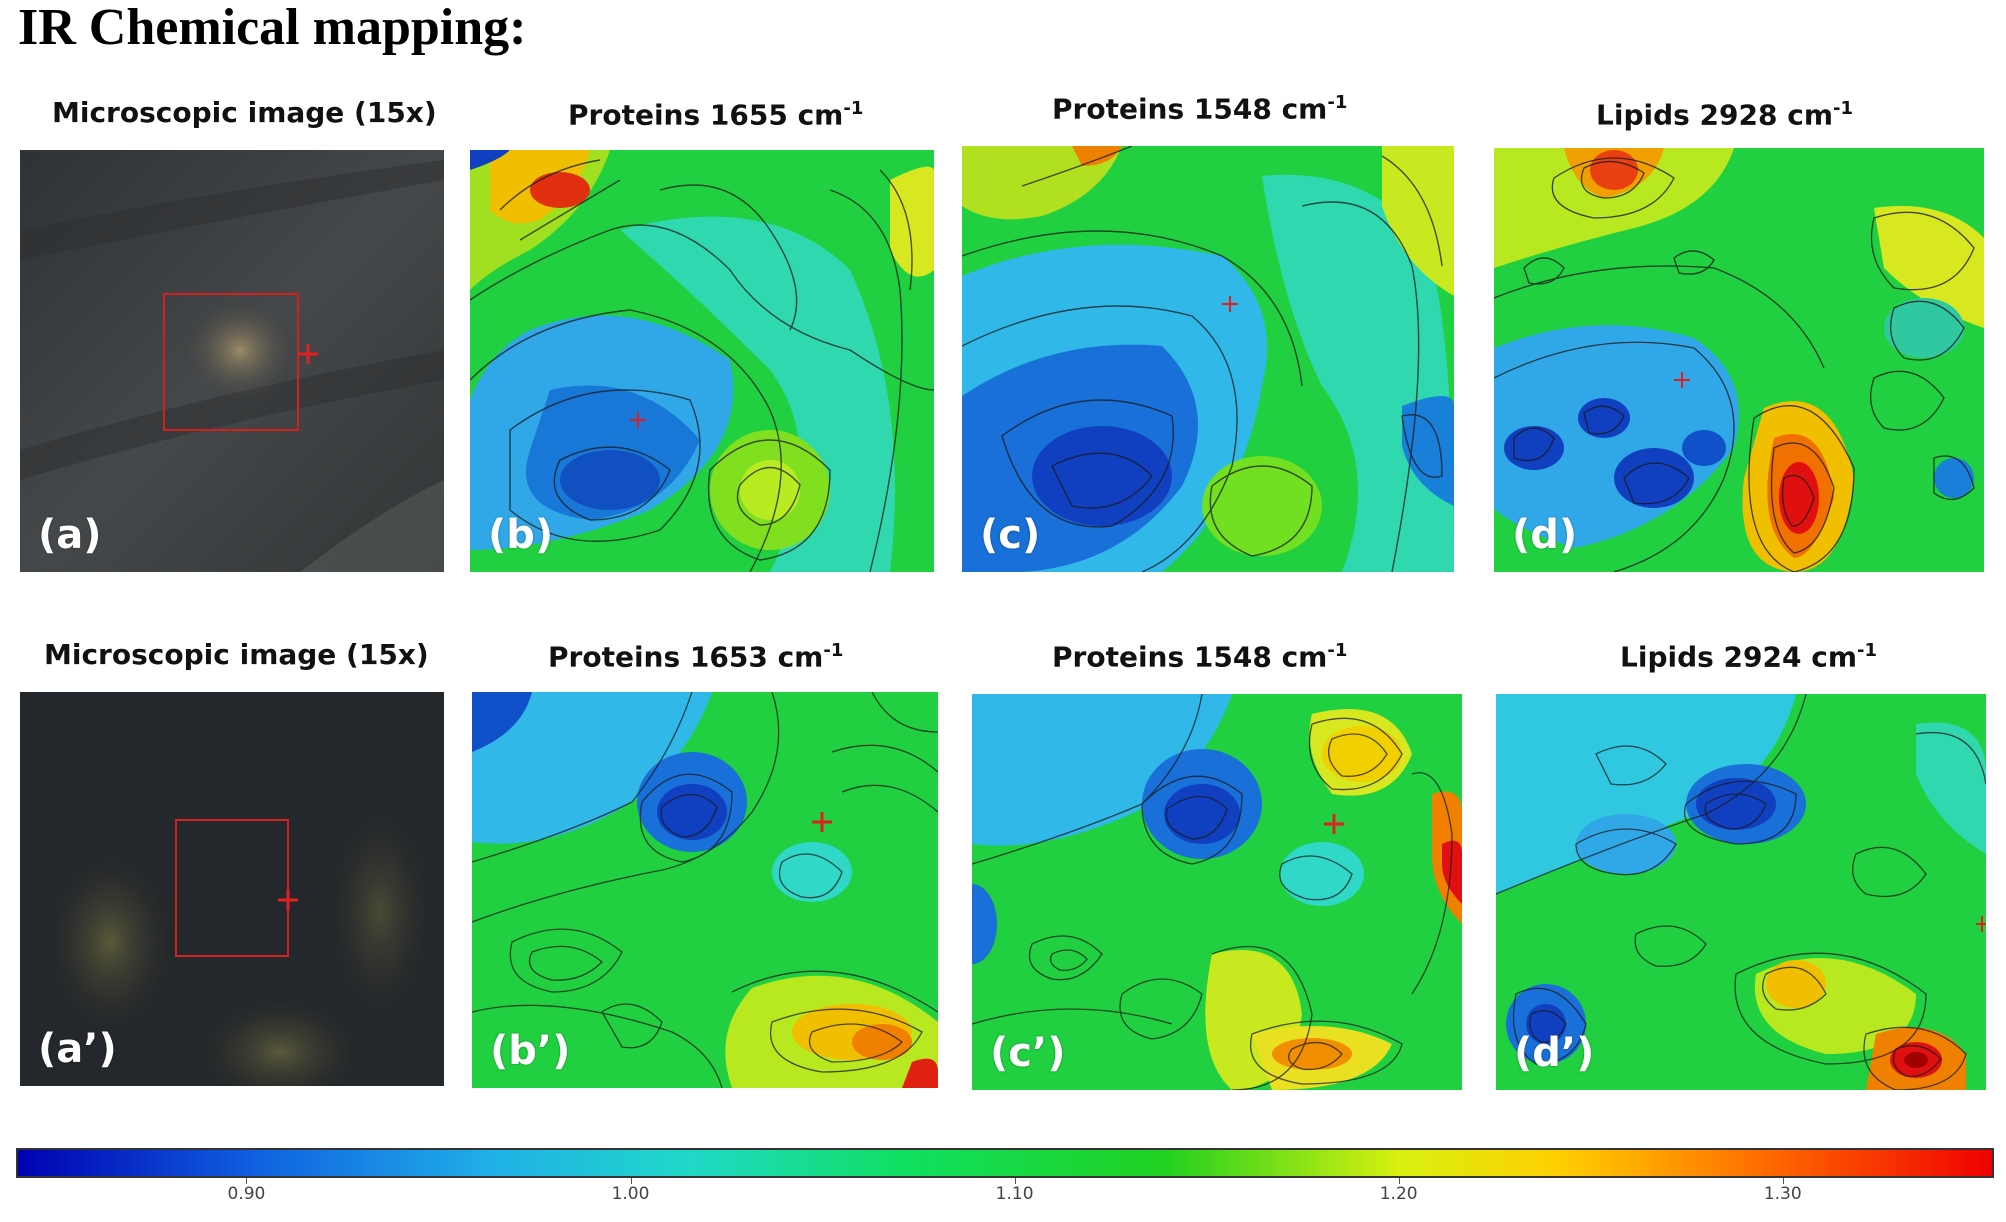 The width and height of the screenshot is (2006, 1222). I want to click on map-panel-c2: (c’), so click(1217, 892).